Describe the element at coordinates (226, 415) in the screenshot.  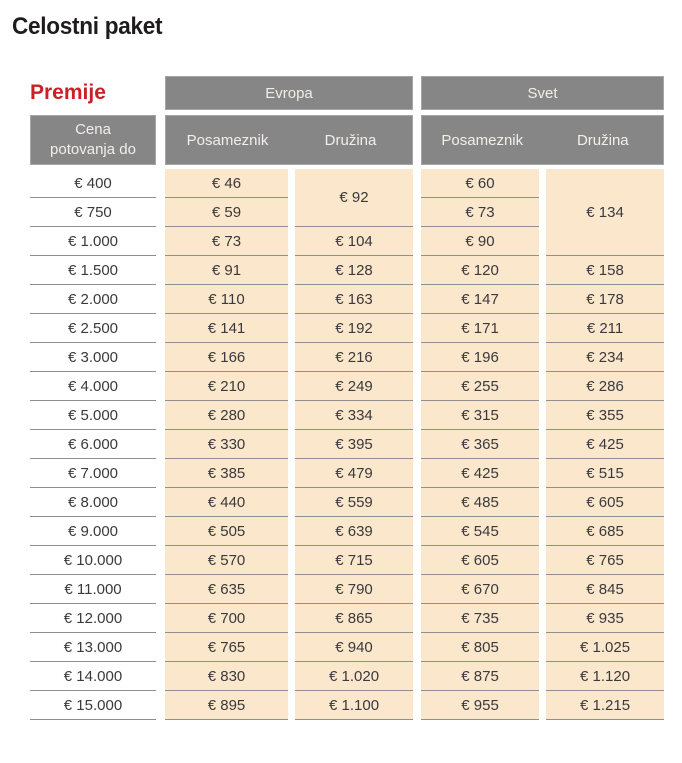
I see `premium-cell: € 280` at that location.